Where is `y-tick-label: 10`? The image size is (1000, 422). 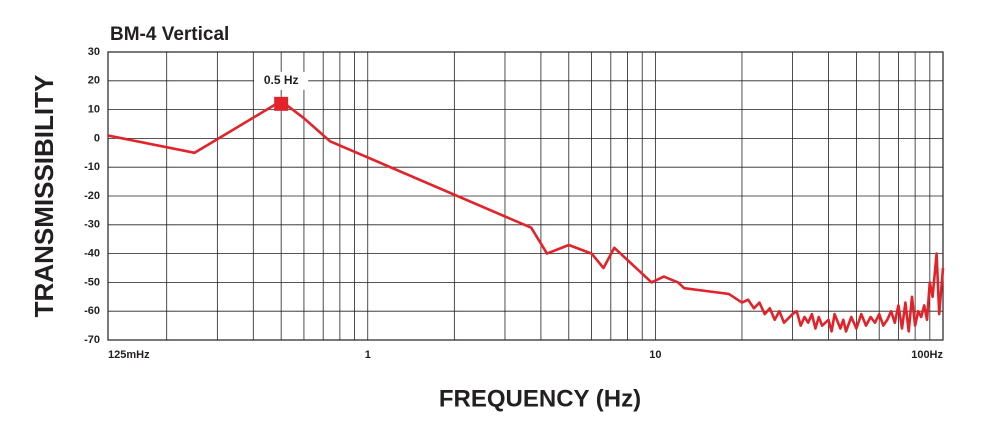
y-tick-label: 10 is located at coordinates (94, 110).